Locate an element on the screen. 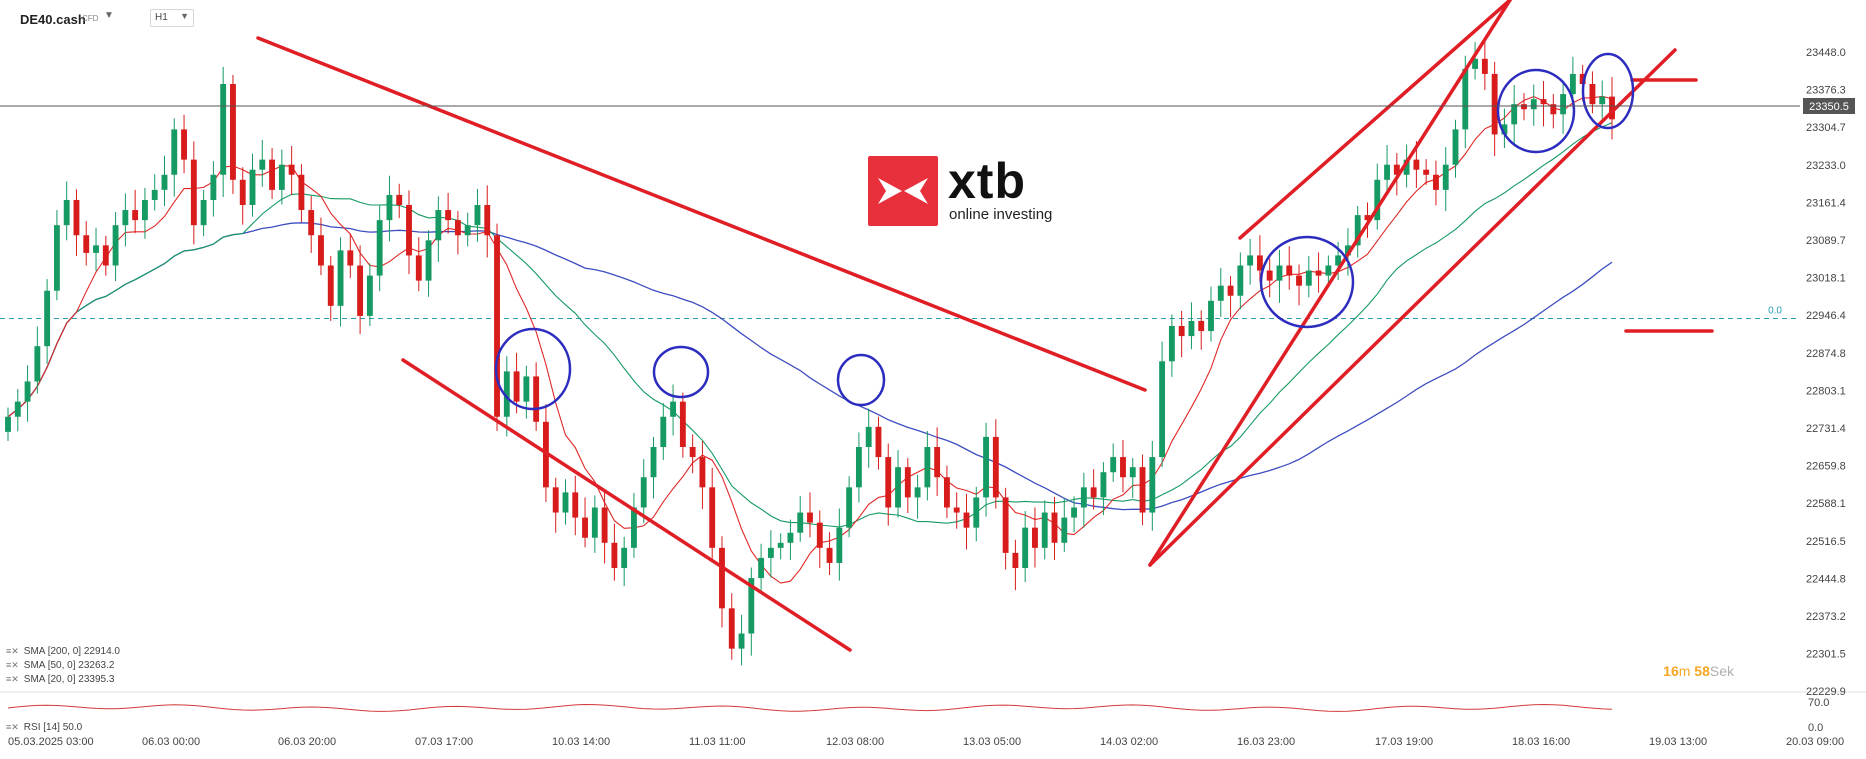  logo-wordmark: xtb is located at coordinates (987, 181).